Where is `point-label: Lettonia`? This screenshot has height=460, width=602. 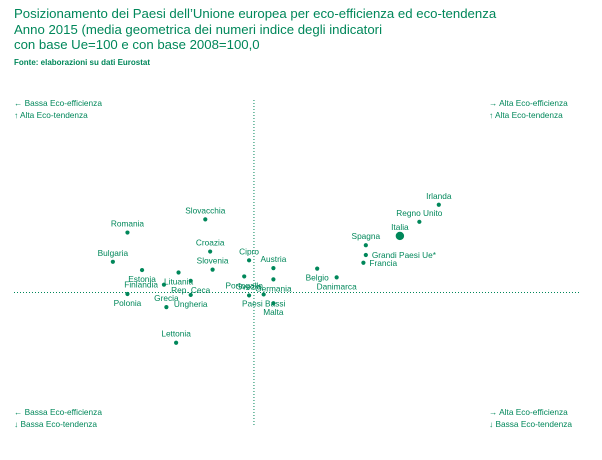
point-label: Lettonia is located at coordinates (176, 334).